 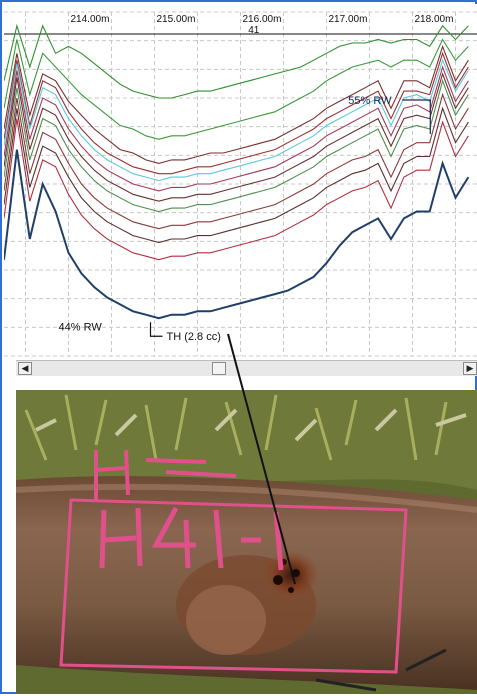 I want to click on x-tick-label: 214.00m, so click(x=90, y=19).